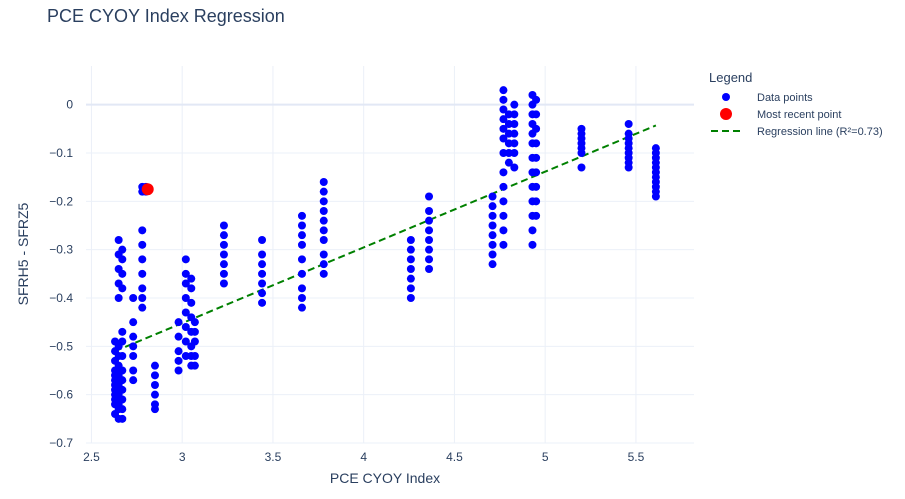  What do you see at coordinates (61, 201) in the screenshot?
I see `y-tick-label: −0.2` at bounding box center [61, 201].